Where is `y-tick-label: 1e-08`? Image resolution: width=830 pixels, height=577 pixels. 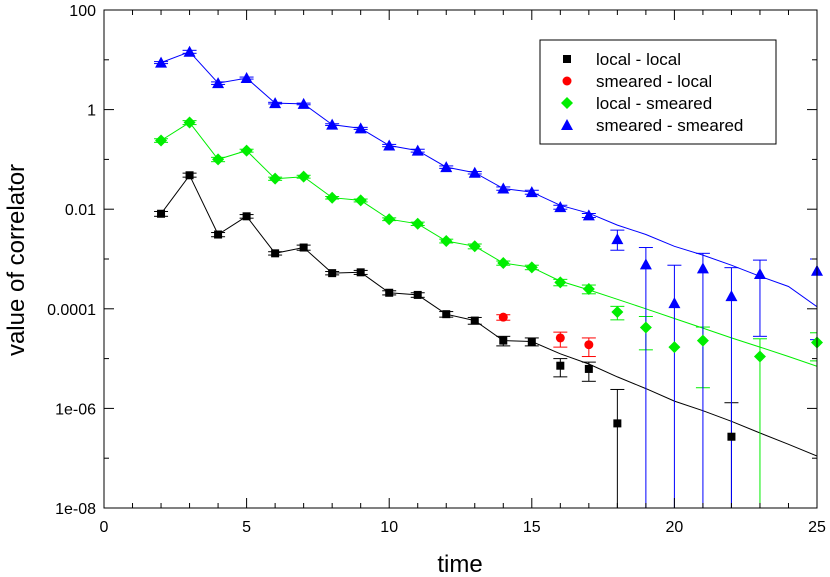
y-tick-label: 1e-08 is located at coordinates (75, 509).